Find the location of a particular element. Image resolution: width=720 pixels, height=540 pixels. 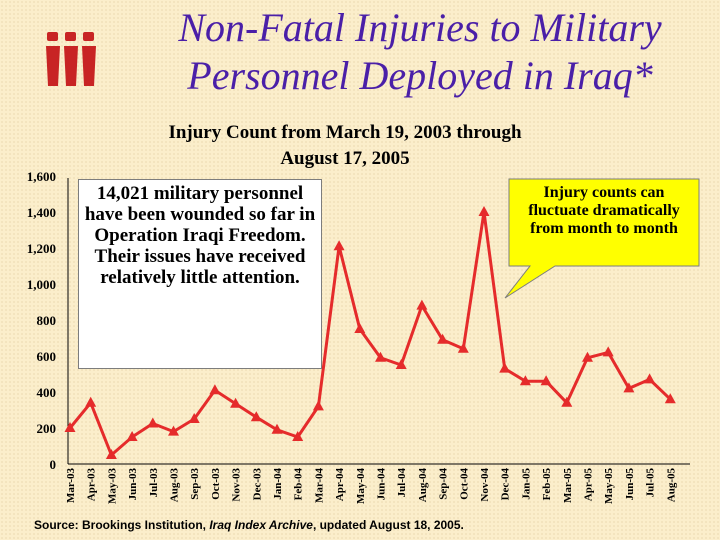

x-tick-label: Mar-05 is located at coordinates (568, 486).